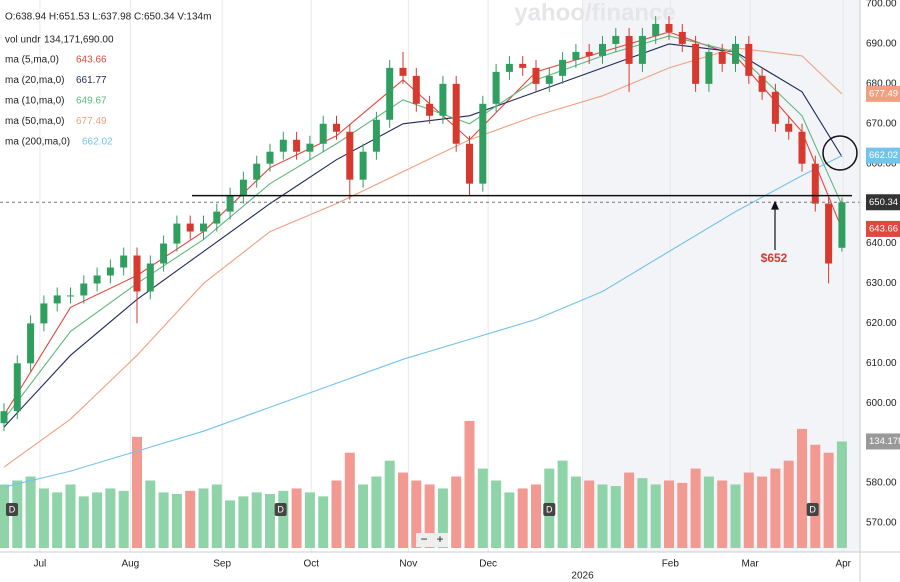 This screenshot has width=900, height=582. Describe the element at coordinates (40, 564) in the screenshot. I see `x-tick-label: Jul` at that location.